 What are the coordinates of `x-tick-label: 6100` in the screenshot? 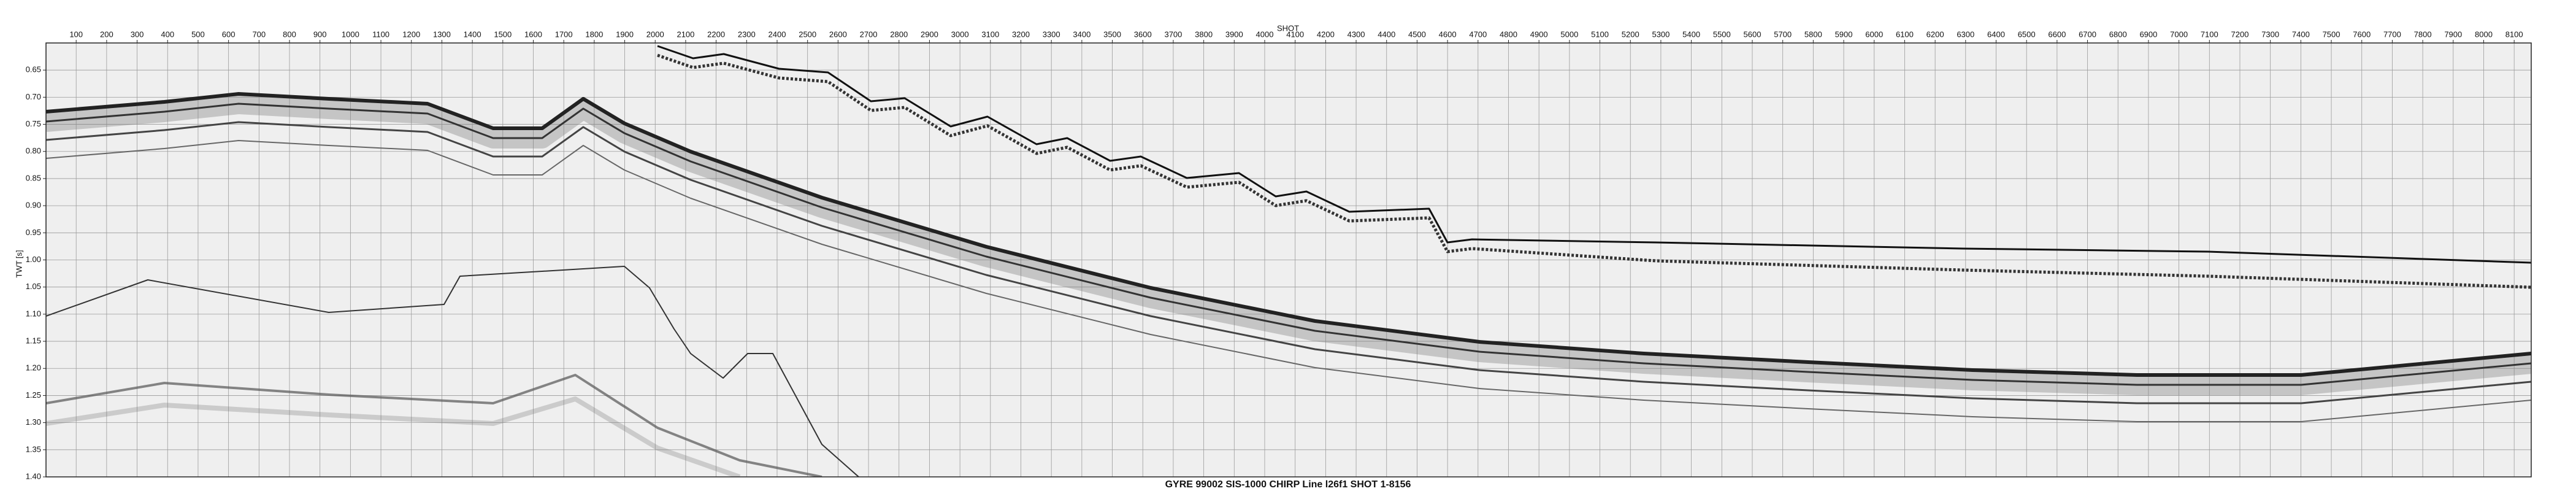 It's located at (1905, 34).